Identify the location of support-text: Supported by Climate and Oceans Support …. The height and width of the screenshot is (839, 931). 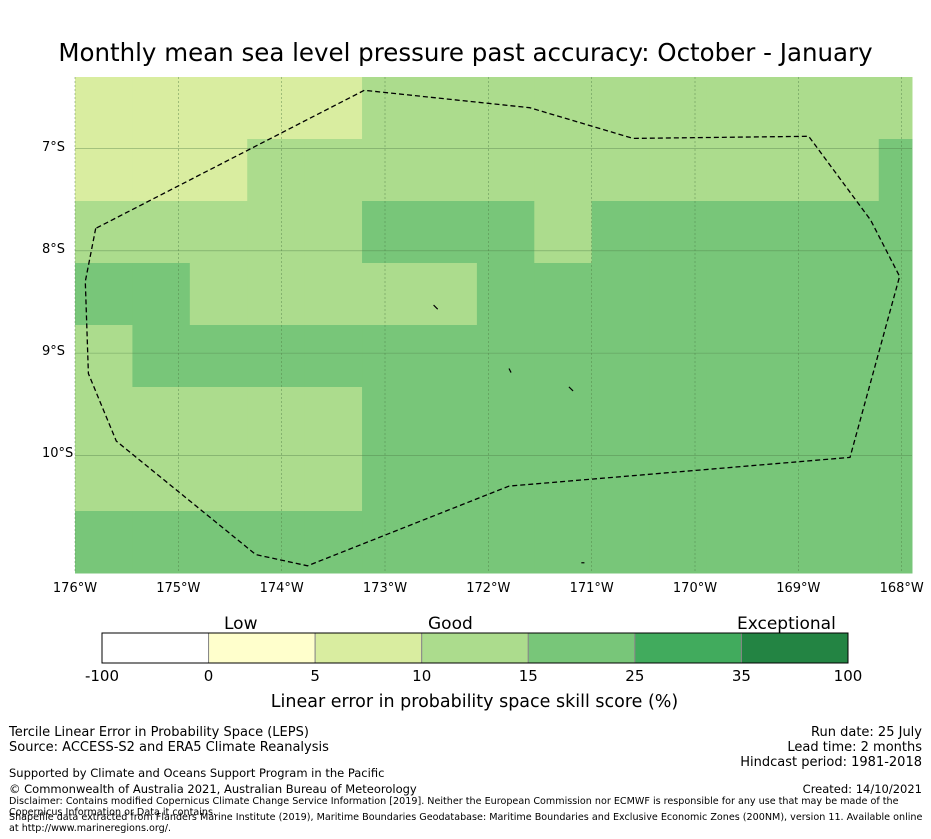
(197, 773).